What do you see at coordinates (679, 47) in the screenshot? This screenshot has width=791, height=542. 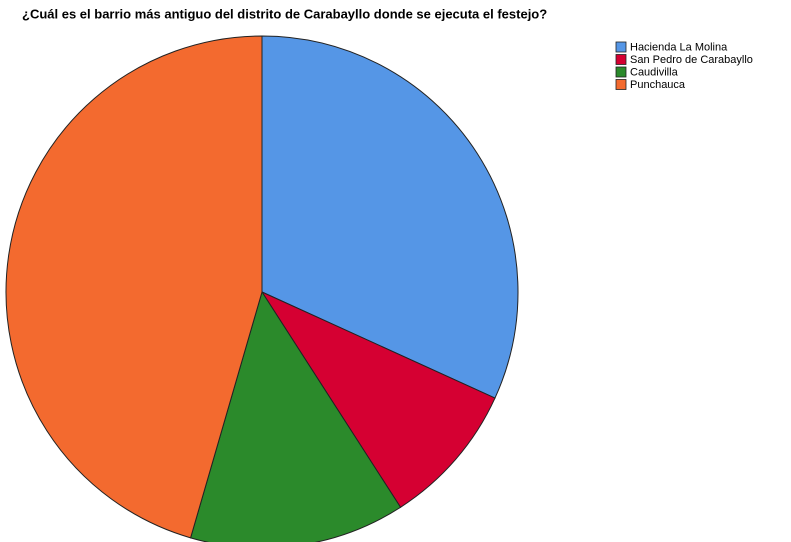 I see `legend-label: Hacienda La Molina` at bounding box center [679, 47].